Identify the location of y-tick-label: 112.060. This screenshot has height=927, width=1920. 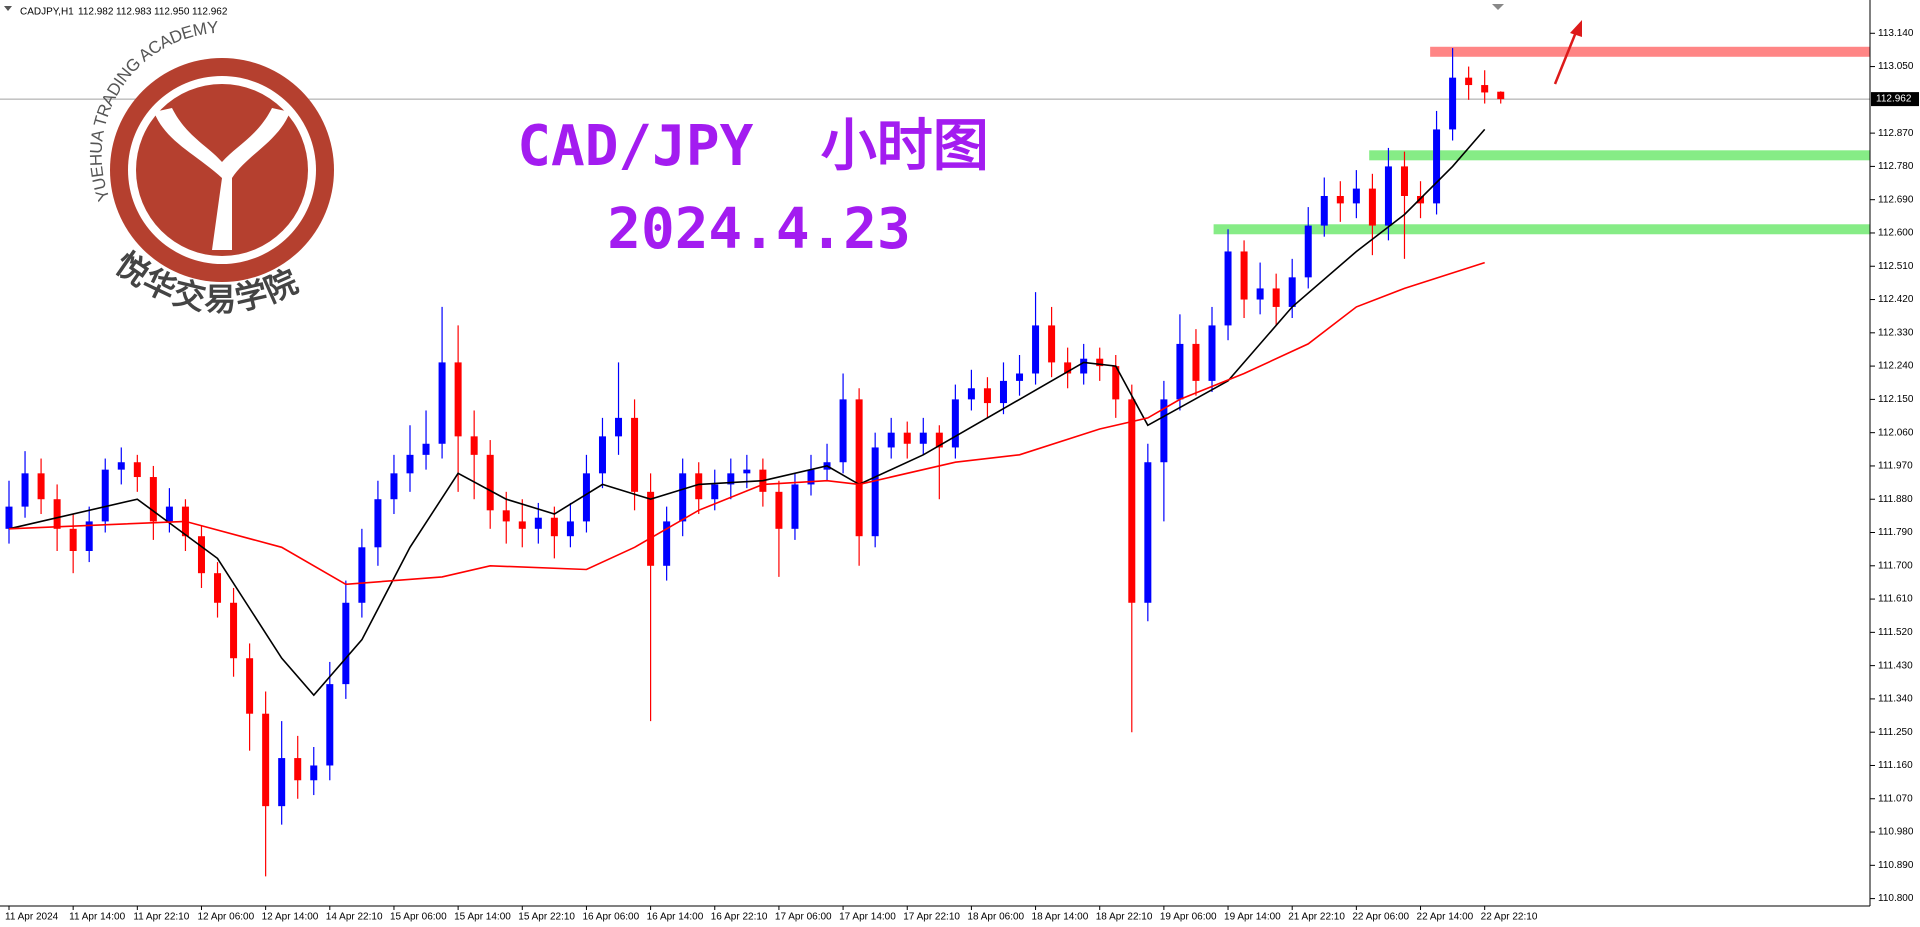
(1896, 432).